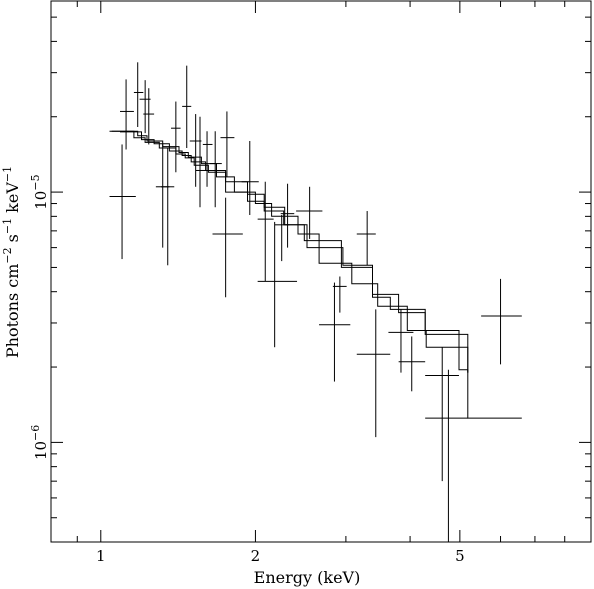 The height and width of the screenshot is (589, 594). Describe the element at coordinates (39, 191) in the screenshot. I see `y-tick-label: 10−5` at that location.